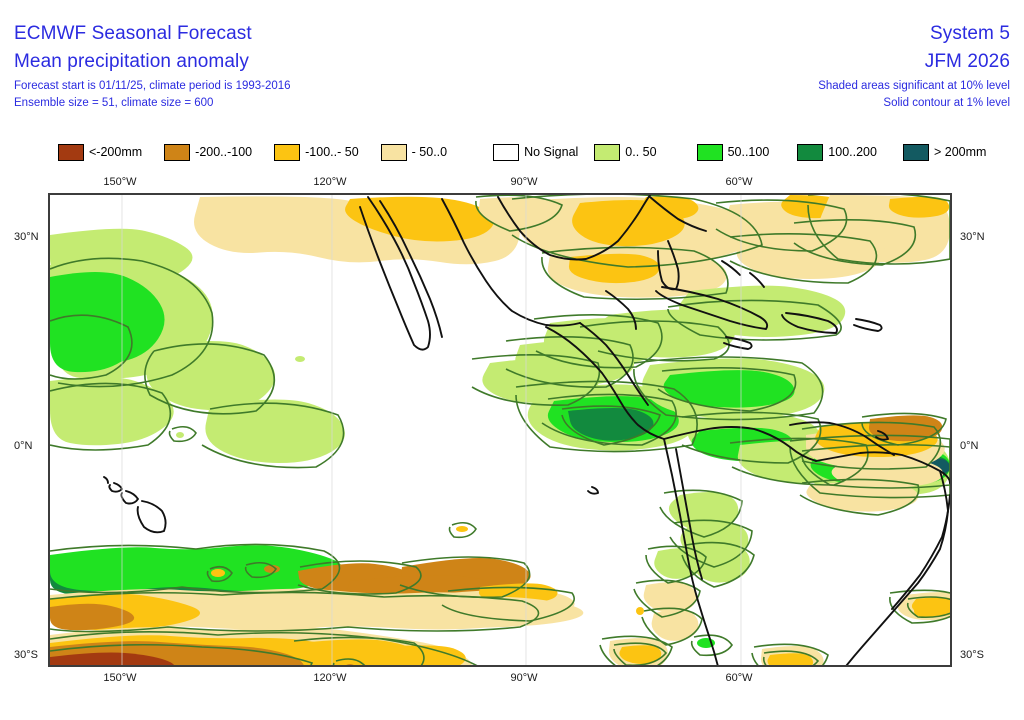 The image size is (1024, 720). Describe the element at coordinates (26, 237) in the screenshot. I see `axis-label-left-0: 30°N` at that location.